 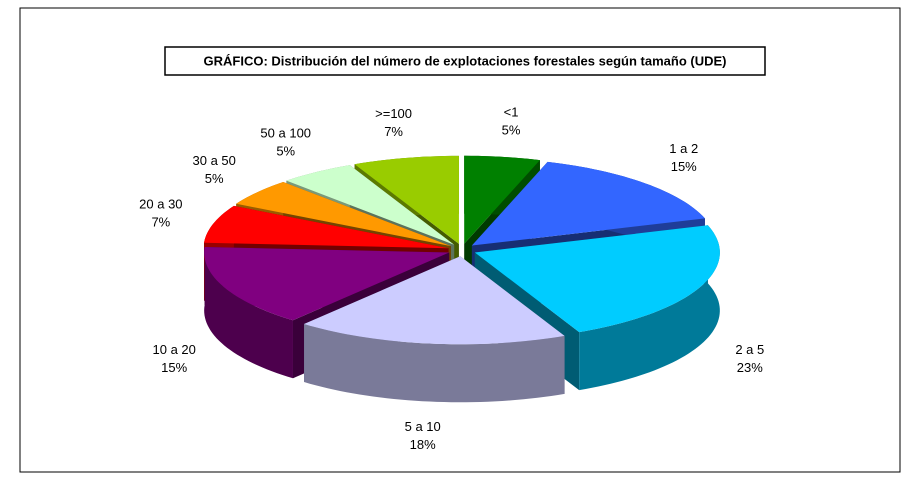 I want to click on category-label: 20 a 30, so click(x=160, y=203).